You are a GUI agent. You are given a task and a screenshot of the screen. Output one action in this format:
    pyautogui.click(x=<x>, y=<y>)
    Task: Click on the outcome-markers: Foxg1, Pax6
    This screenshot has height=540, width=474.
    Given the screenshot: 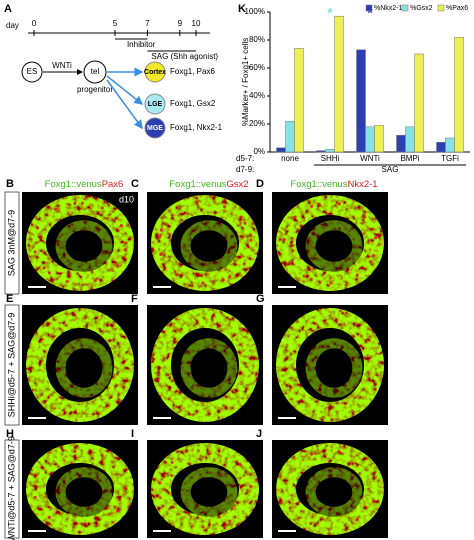 What is the action you would take?
    pyautogui.click(x=192, y=71)
    